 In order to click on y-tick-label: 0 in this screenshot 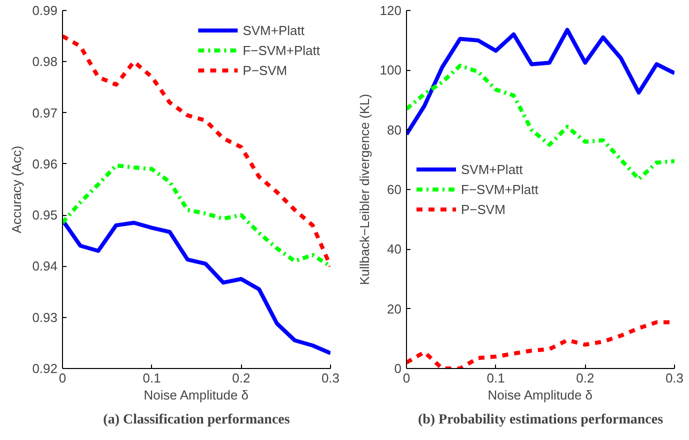, I will do `click(398, 368)`.